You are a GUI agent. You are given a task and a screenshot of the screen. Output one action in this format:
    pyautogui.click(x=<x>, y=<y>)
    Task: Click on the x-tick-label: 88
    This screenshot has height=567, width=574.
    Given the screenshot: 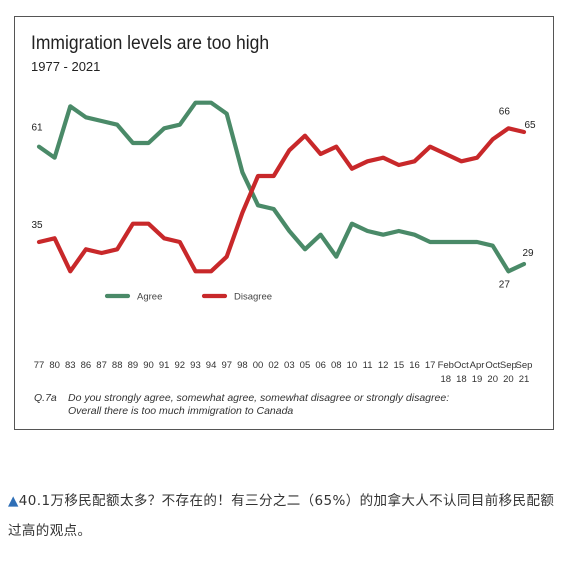 What is the action you would take?
    pyautogui.click(x=117, y=365)
    